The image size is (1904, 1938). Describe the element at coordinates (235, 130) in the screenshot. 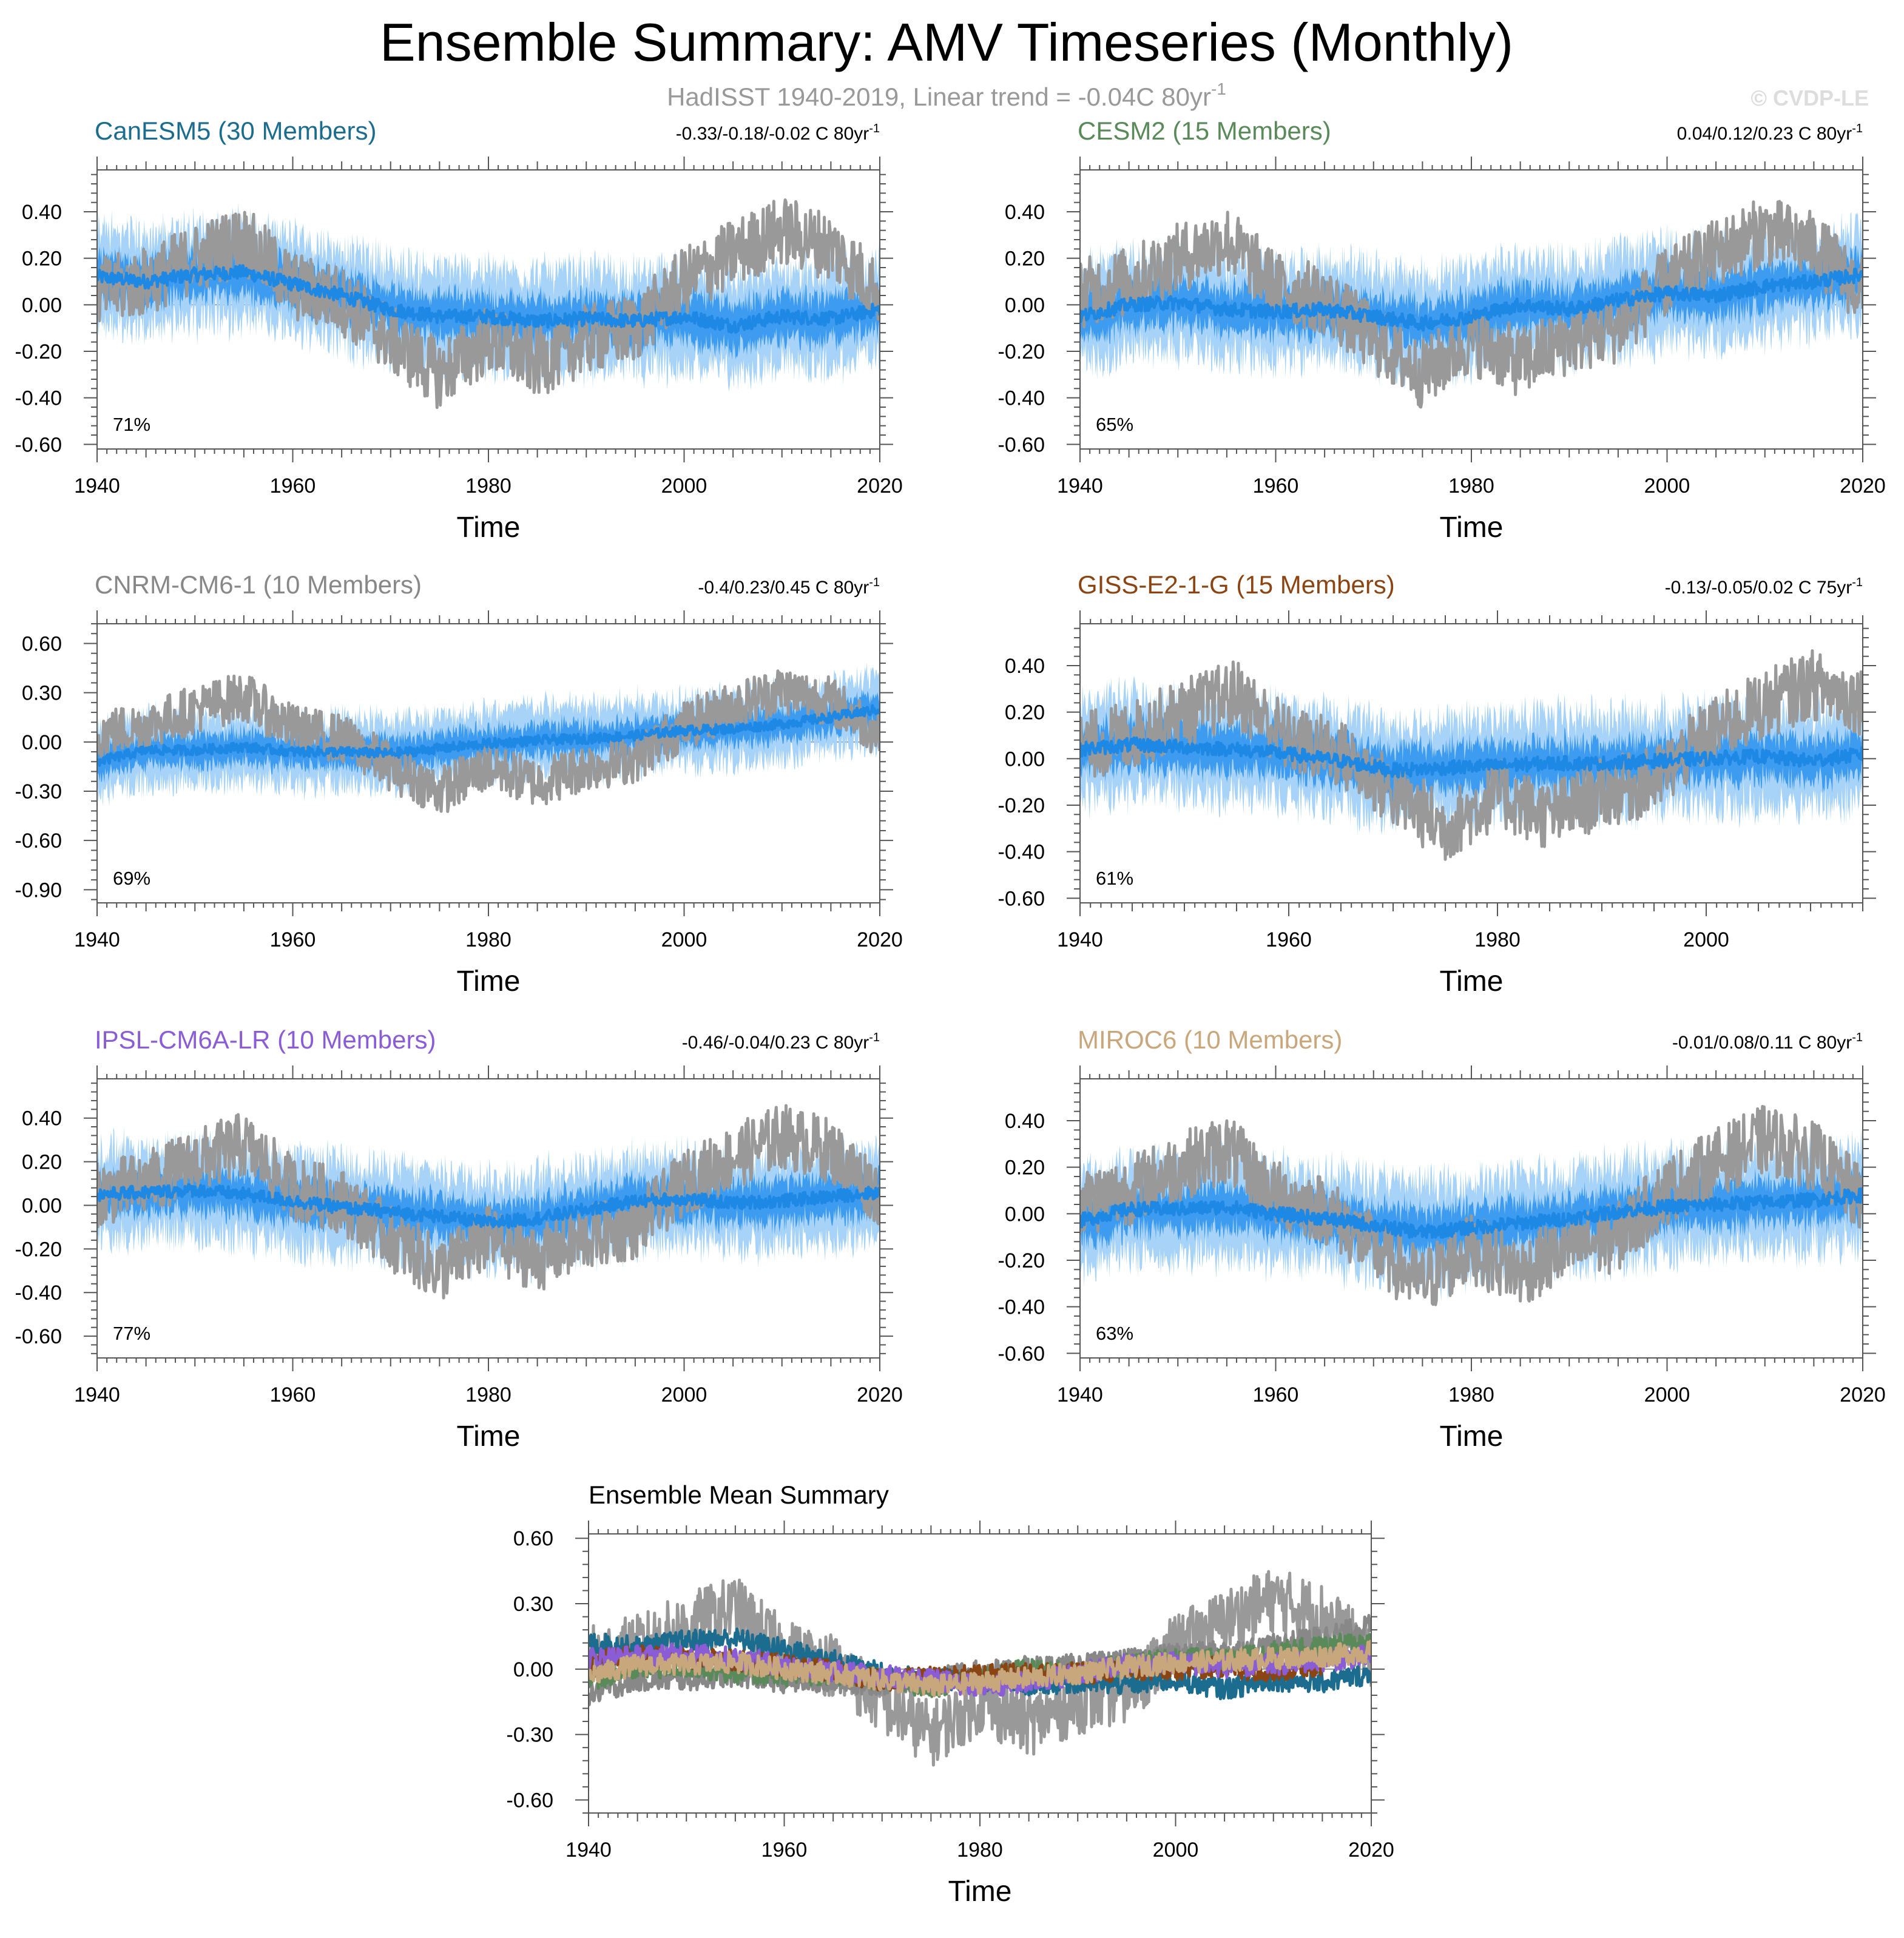

I see `panel-title: CanESM5 (30 Members)` at that location.